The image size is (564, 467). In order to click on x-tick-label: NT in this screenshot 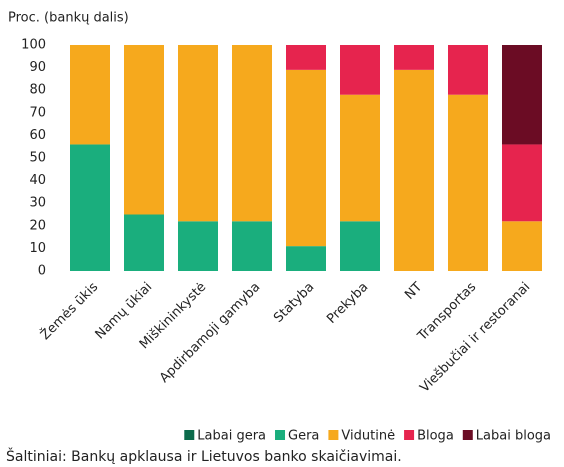, I will do `click(413, 291)`.